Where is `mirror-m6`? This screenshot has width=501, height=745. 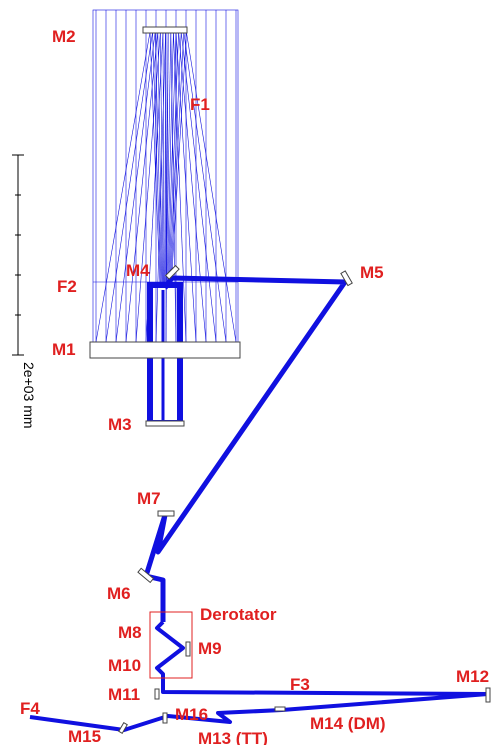
mirror-m6 is located at coordinates (146, 575).